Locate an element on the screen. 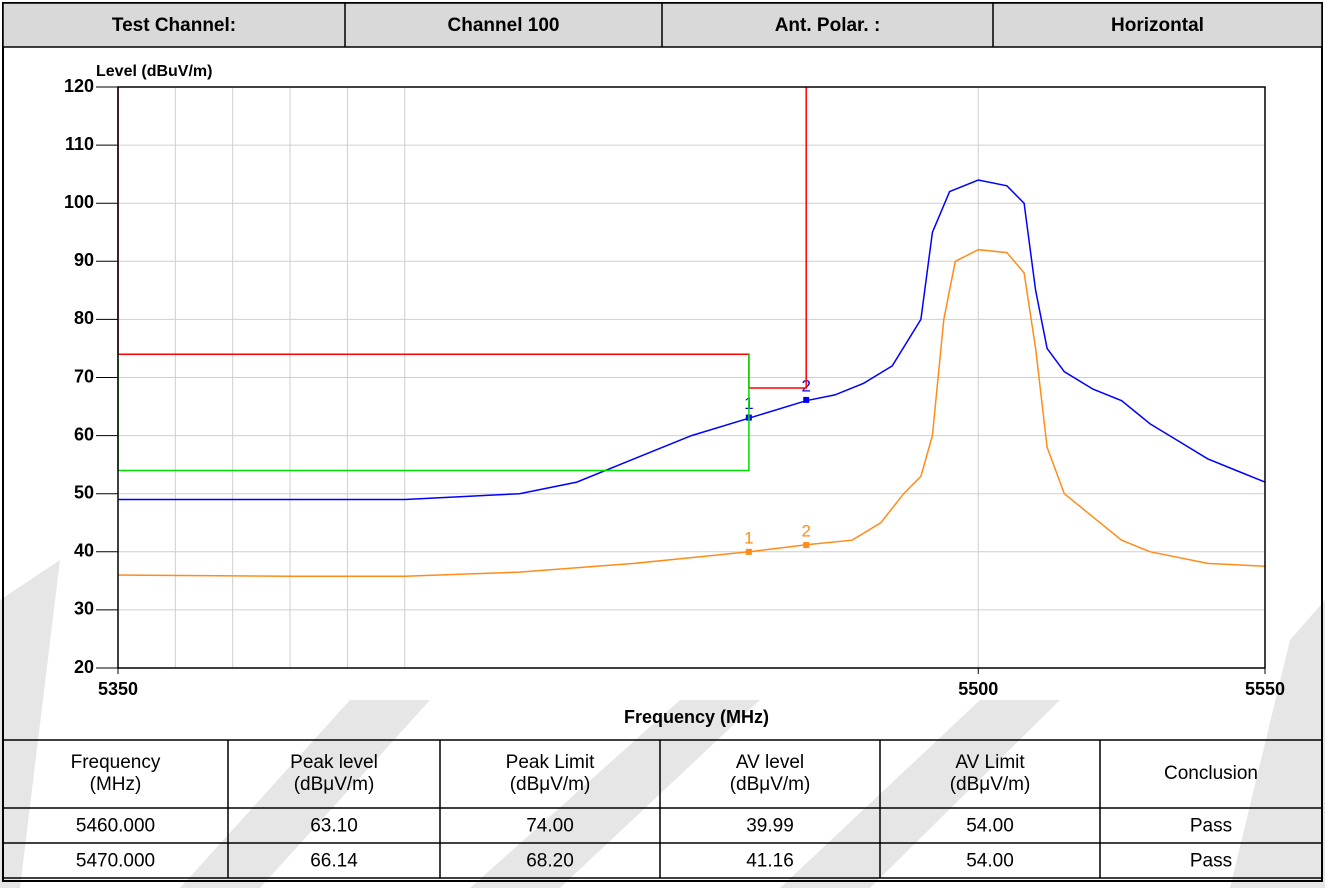 This screenshot has width=1325, height=888. y-tick-label: 20 is located at coordinates (84, 667).